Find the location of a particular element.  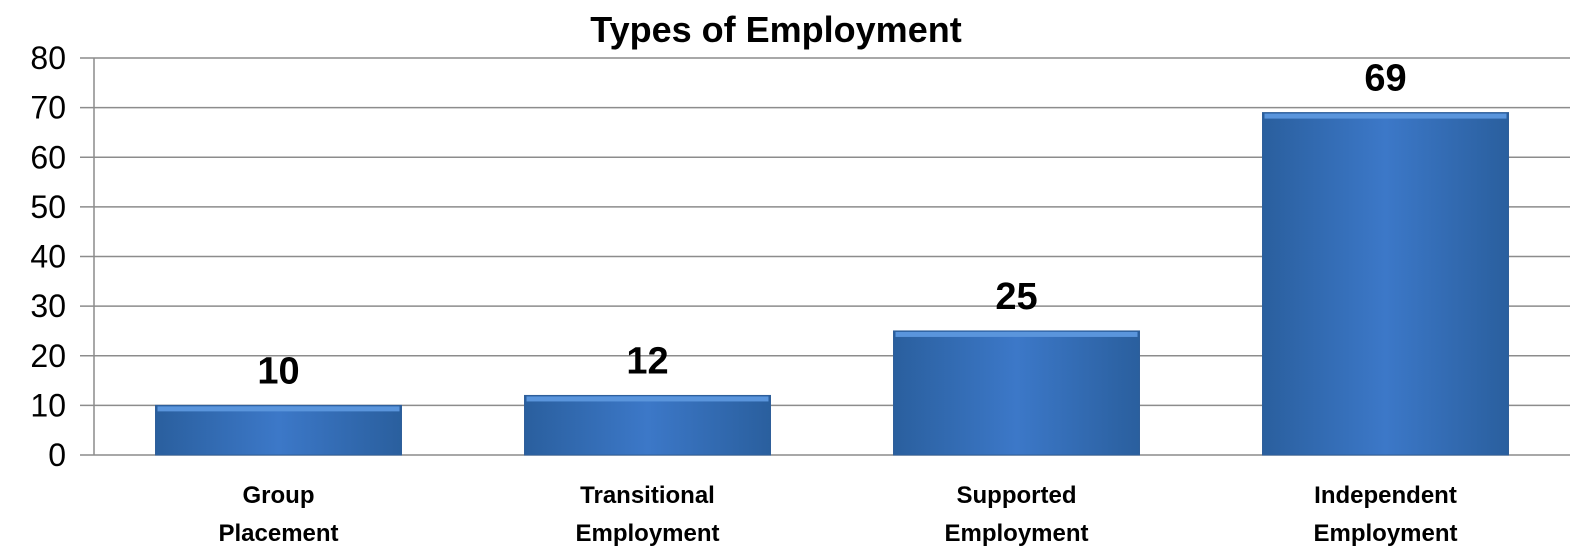

y-tick-label: 20 is located at coordinates (48, 356).